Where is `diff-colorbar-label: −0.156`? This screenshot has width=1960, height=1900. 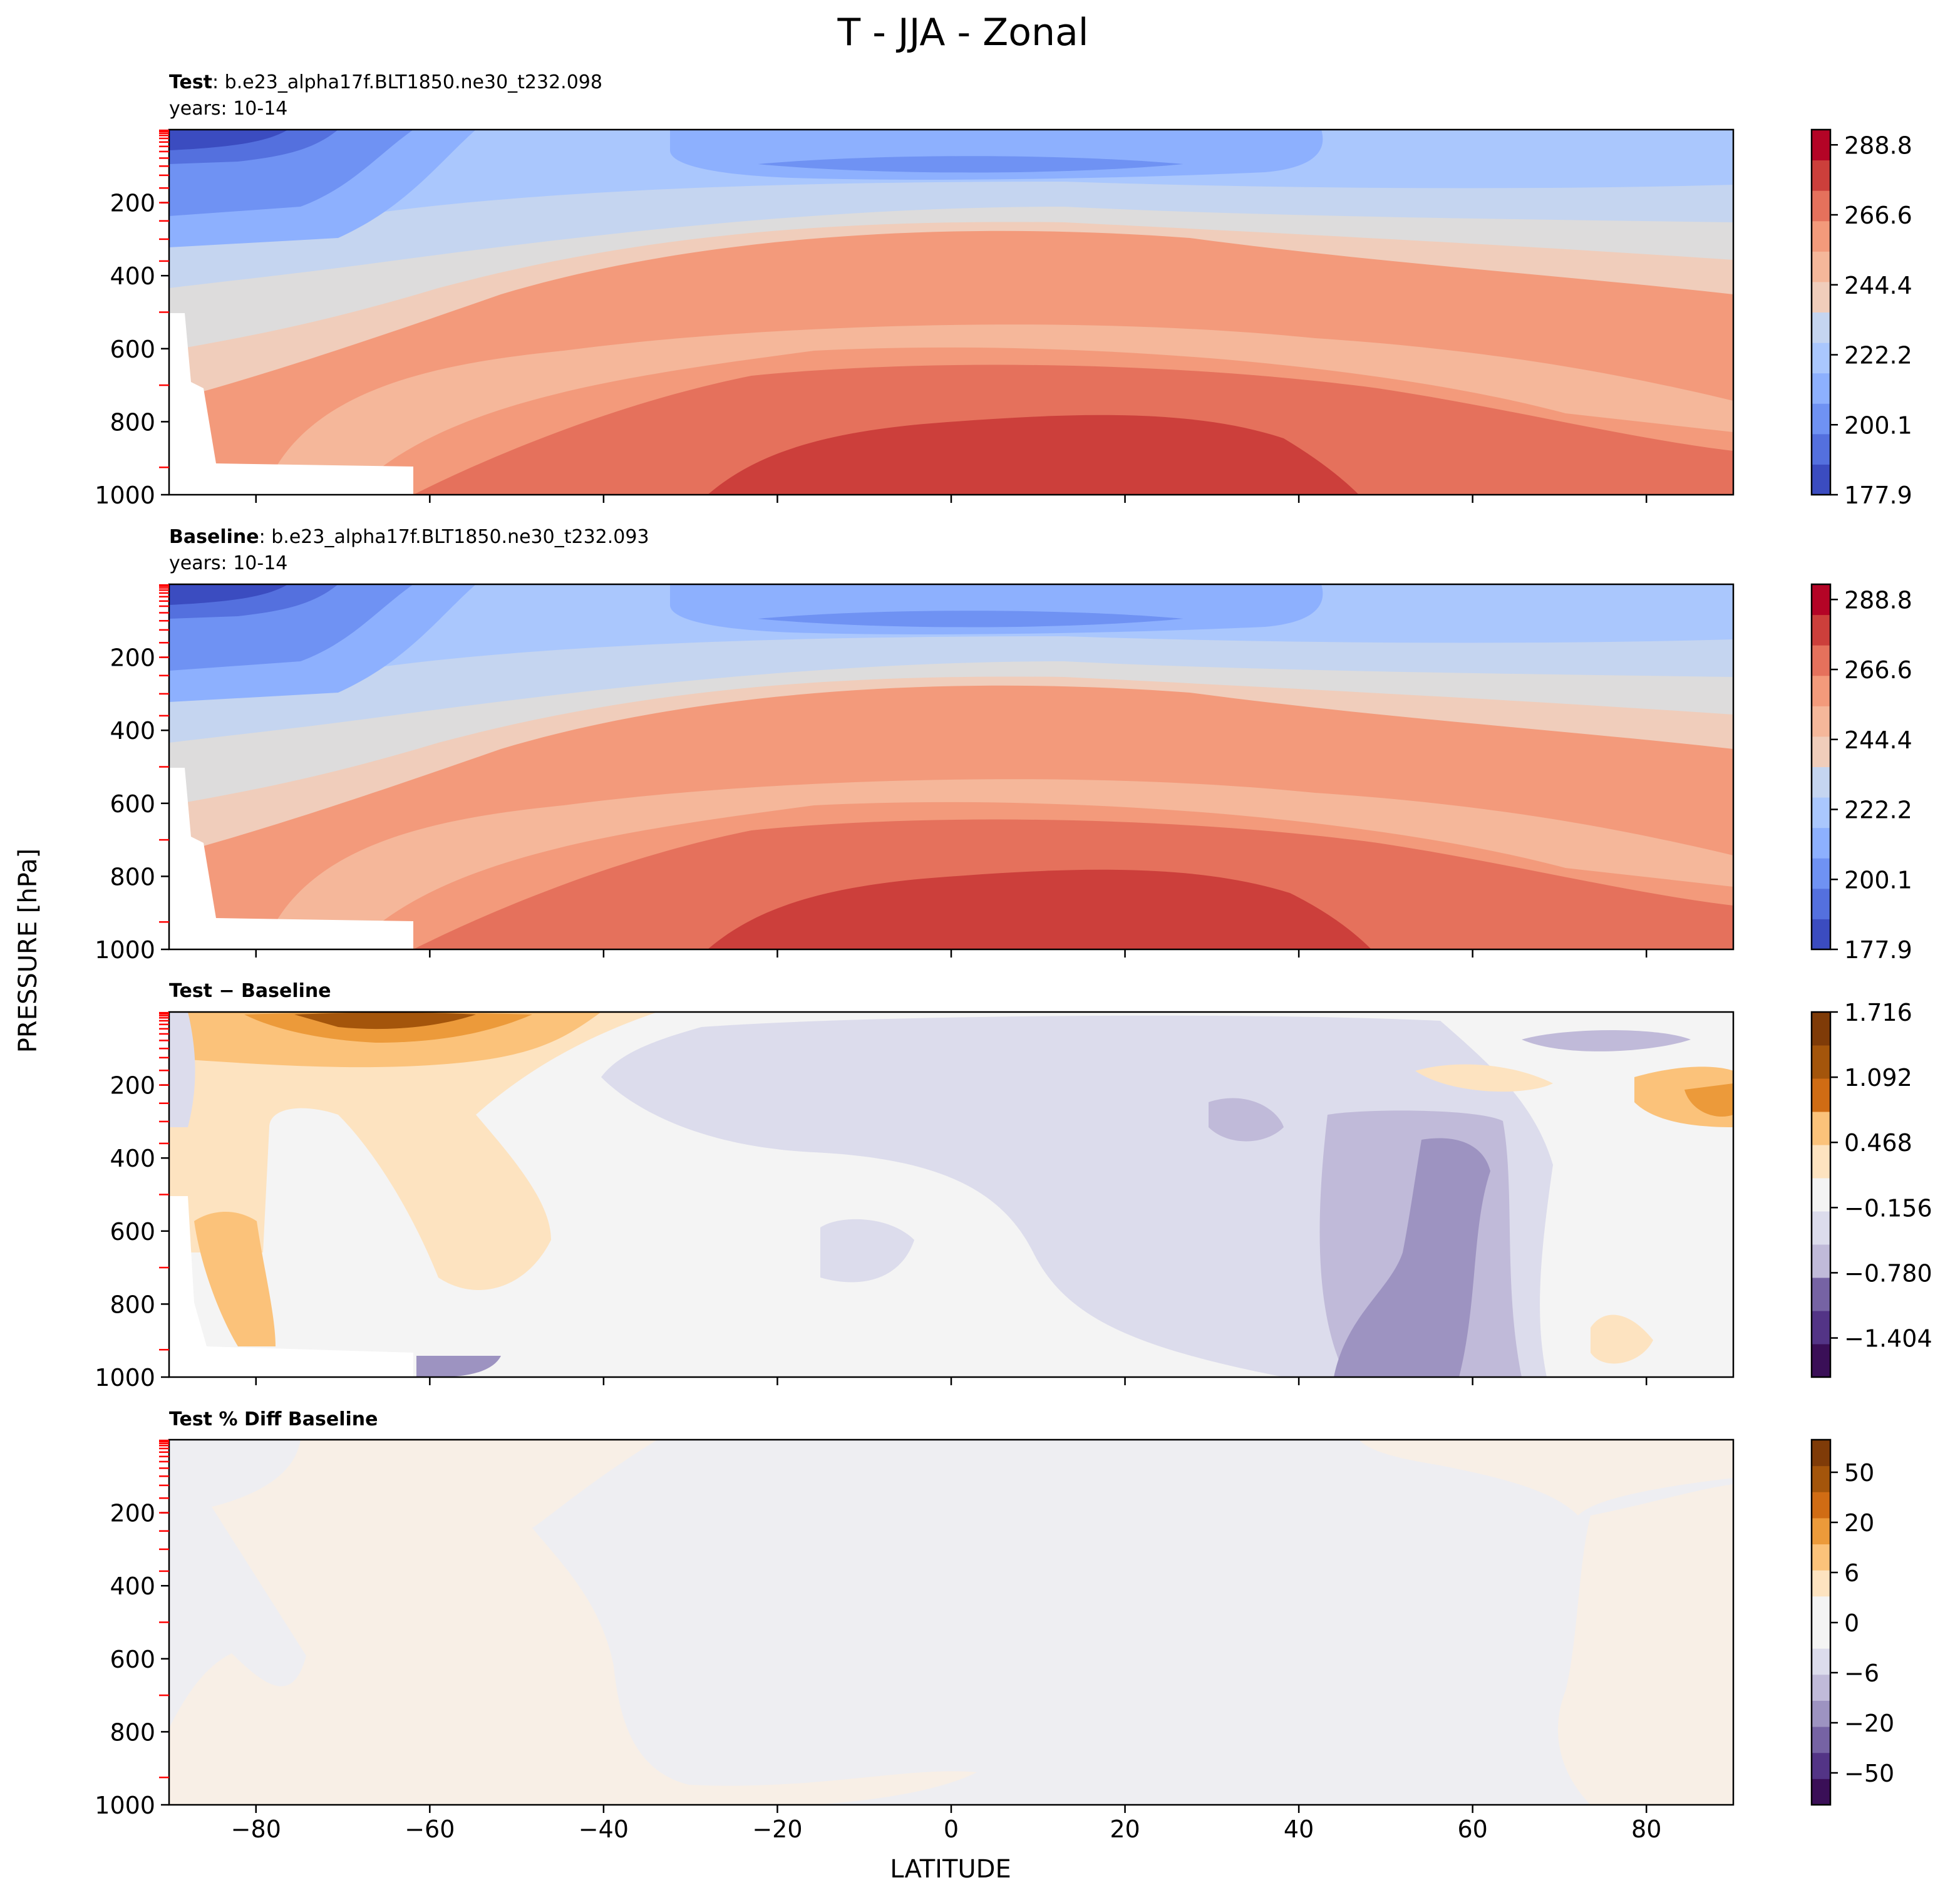 diff-colorbar-label: −0.156 is located at coordinates (1888, 1208).